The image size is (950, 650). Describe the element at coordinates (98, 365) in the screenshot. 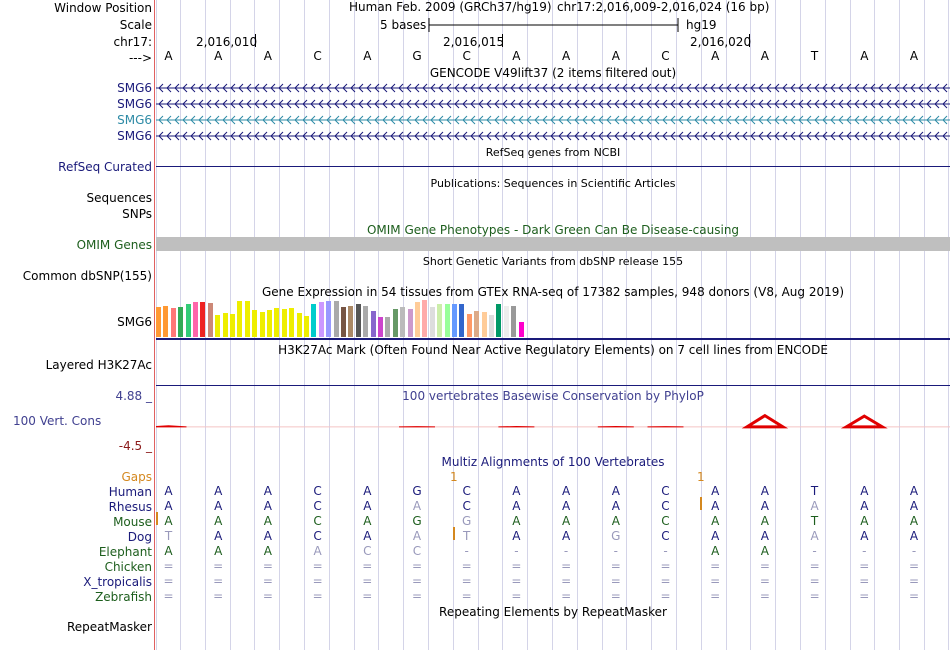

I see `h3k27ac-label: Layered H3K27Ac` at that location.